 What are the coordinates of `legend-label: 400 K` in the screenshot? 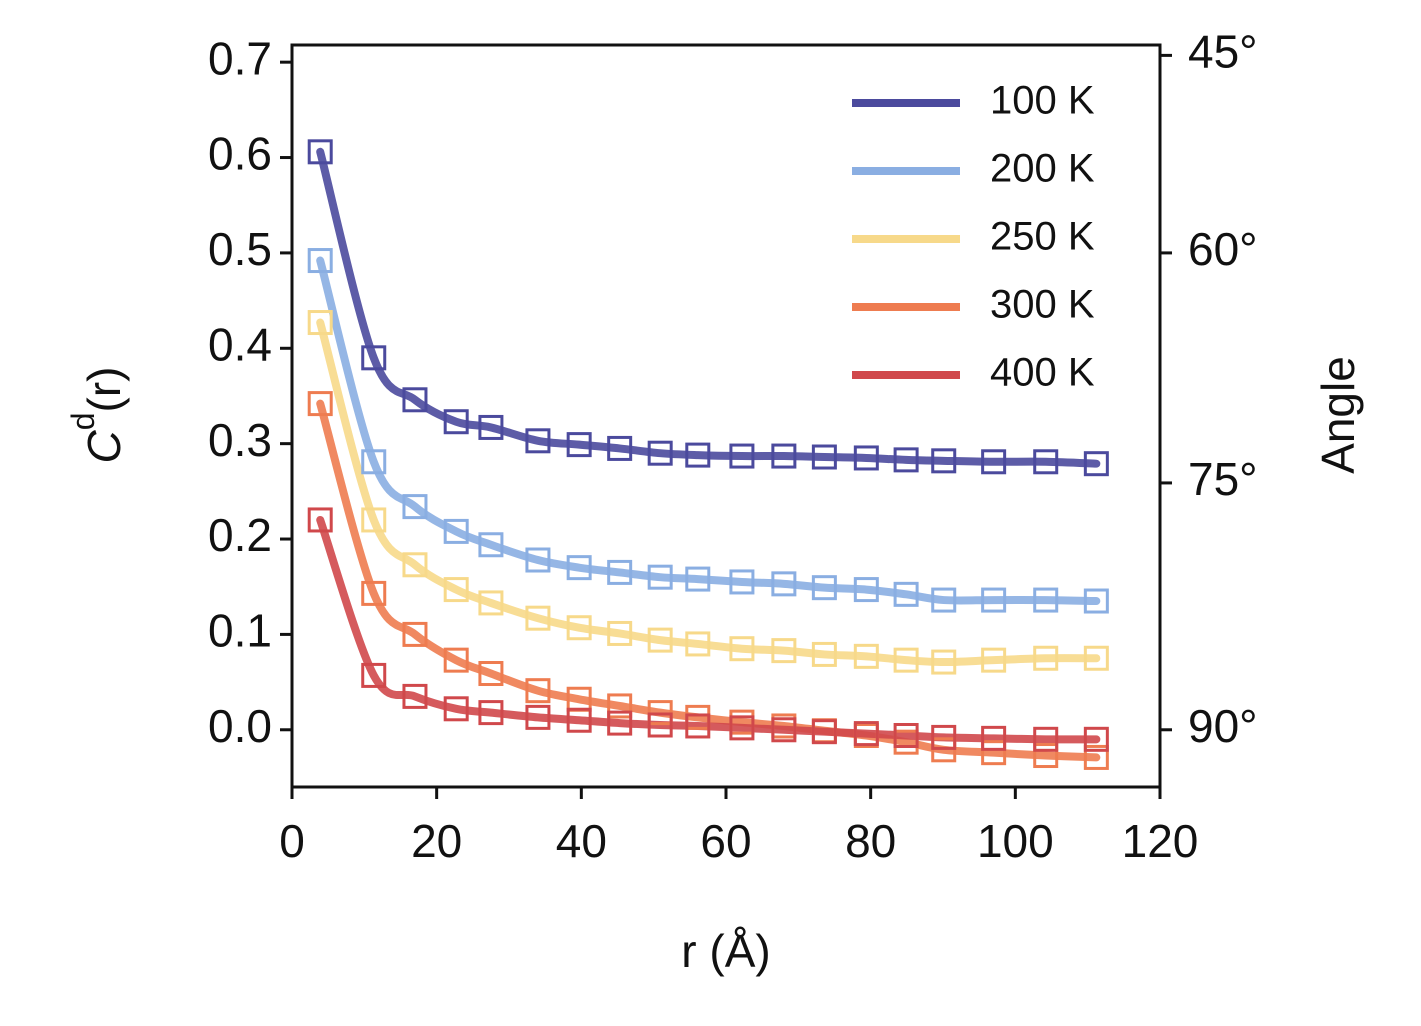 It's located at (1042, 373).